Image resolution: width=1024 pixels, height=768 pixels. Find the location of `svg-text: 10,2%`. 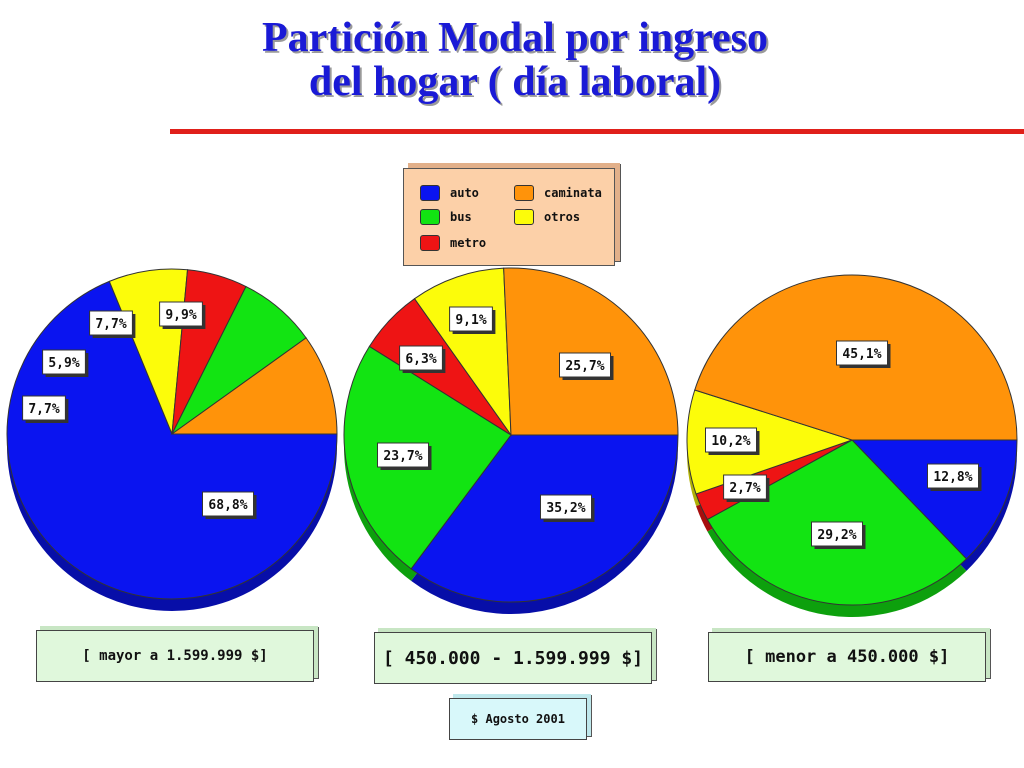

svg-text: 10,2% is located at coordinates (730, 441).